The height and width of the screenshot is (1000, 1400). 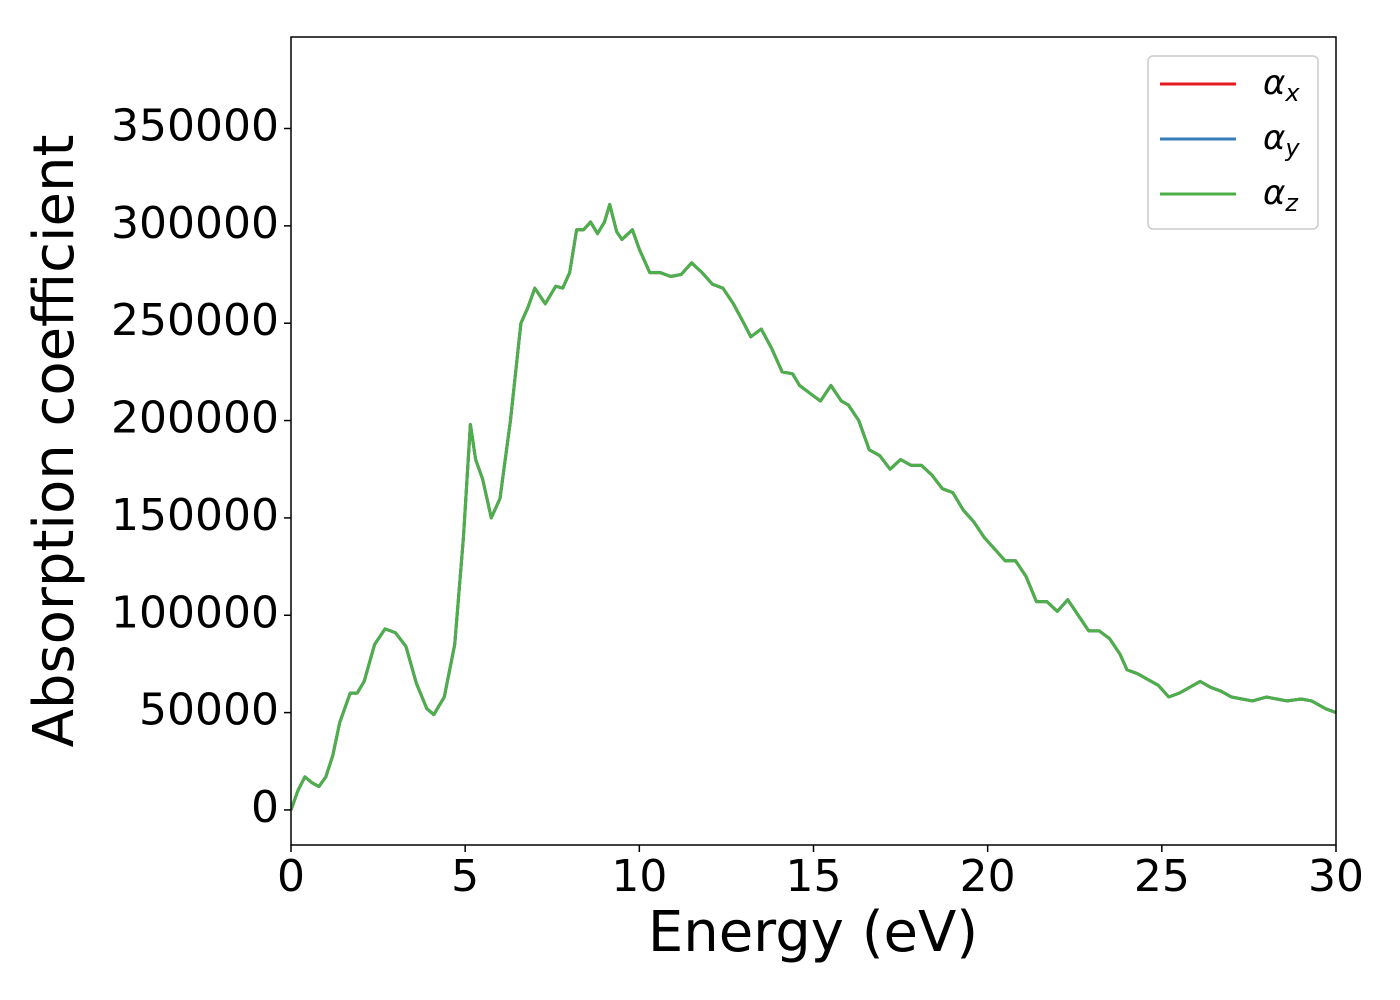 I want to click on legend-label: αz, so click(x=1281, y=195).